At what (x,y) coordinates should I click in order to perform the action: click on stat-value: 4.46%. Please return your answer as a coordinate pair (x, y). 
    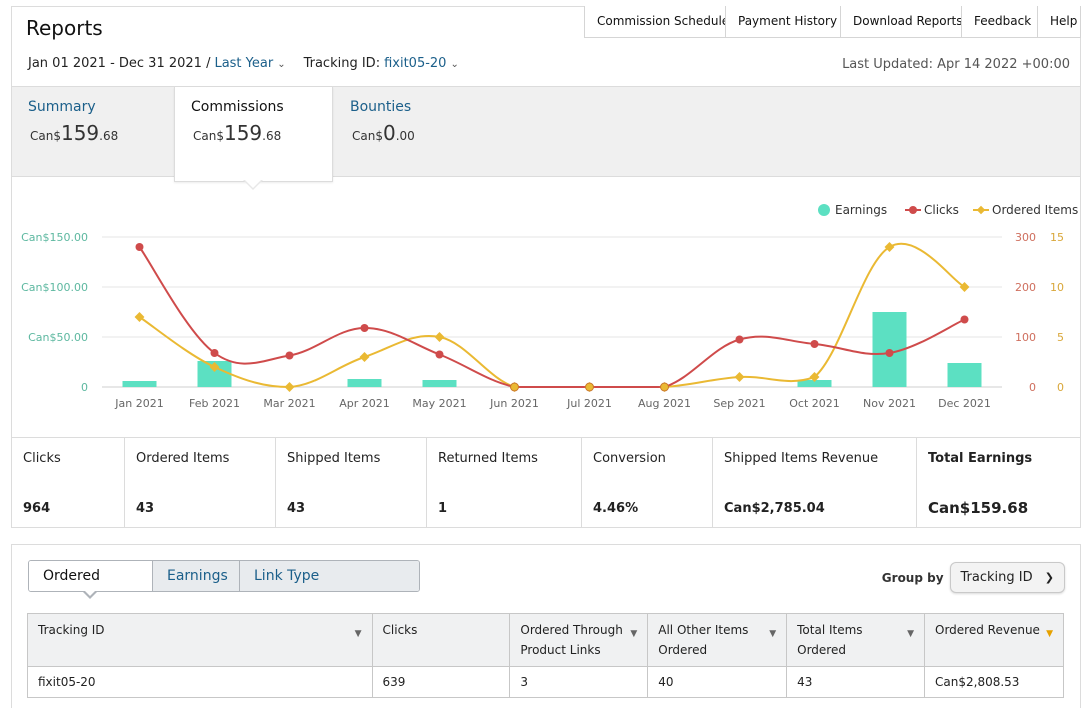
    Looking at the image, I should click on (616, 508).